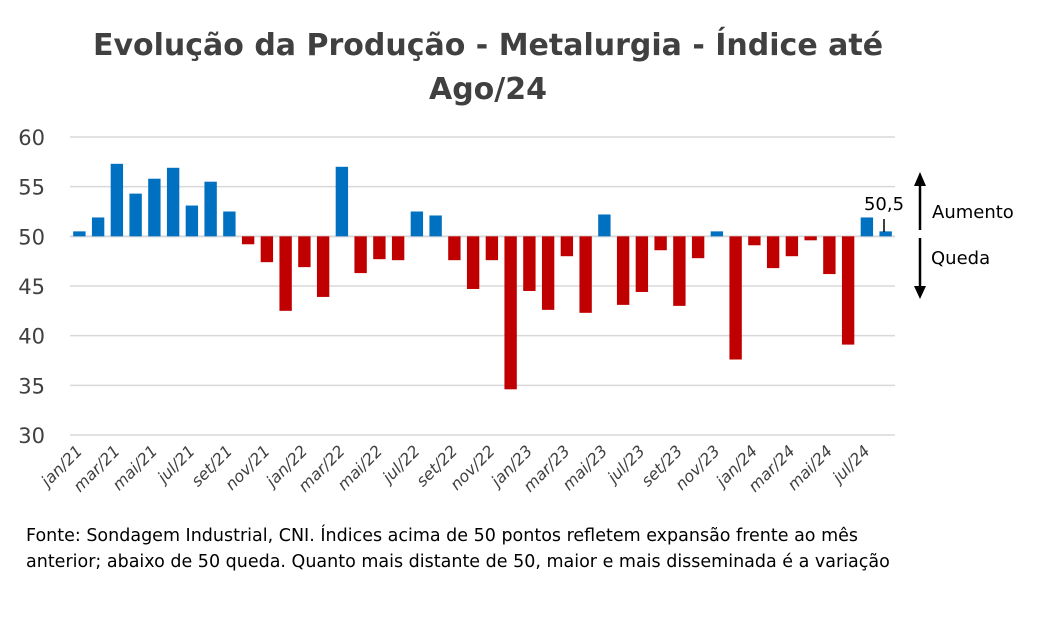 The width and height of the screenshot is (1054, 619). What do you see at coordinates (960, 258) in the screenshot?
I see `annotation-queda: Queda` at bounding box center [960, 258].